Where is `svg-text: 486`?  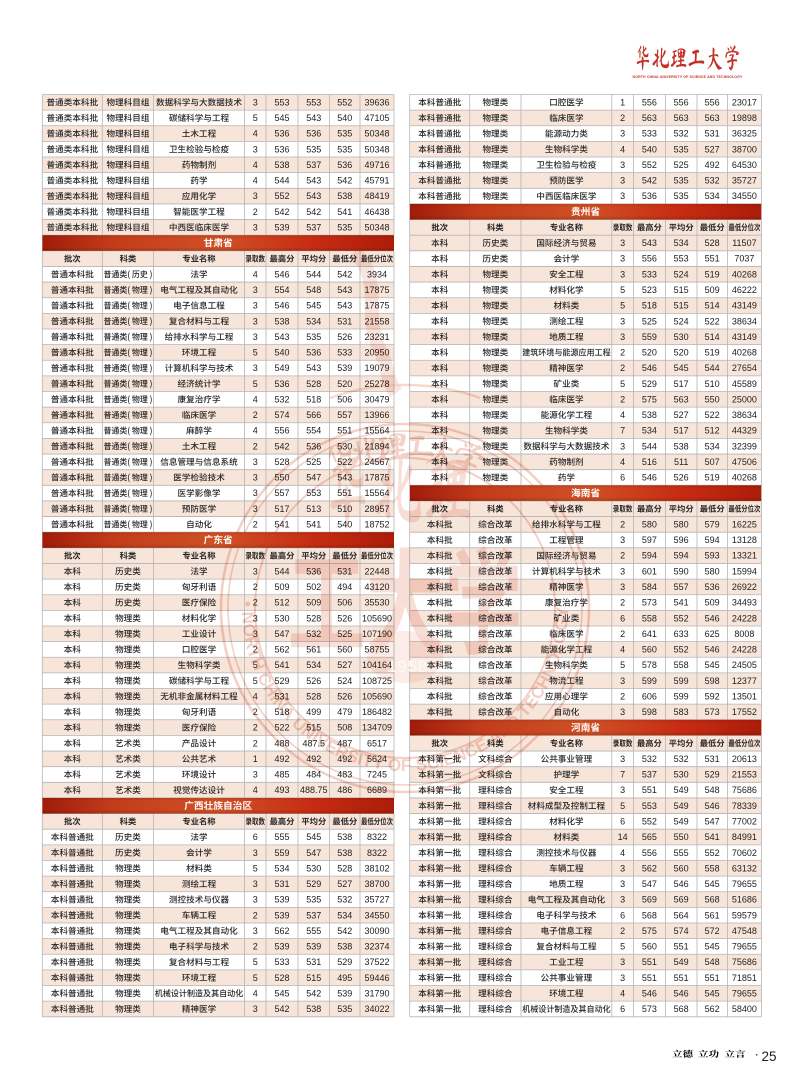
svg-text: 486 is located at coordinates (344, 790).